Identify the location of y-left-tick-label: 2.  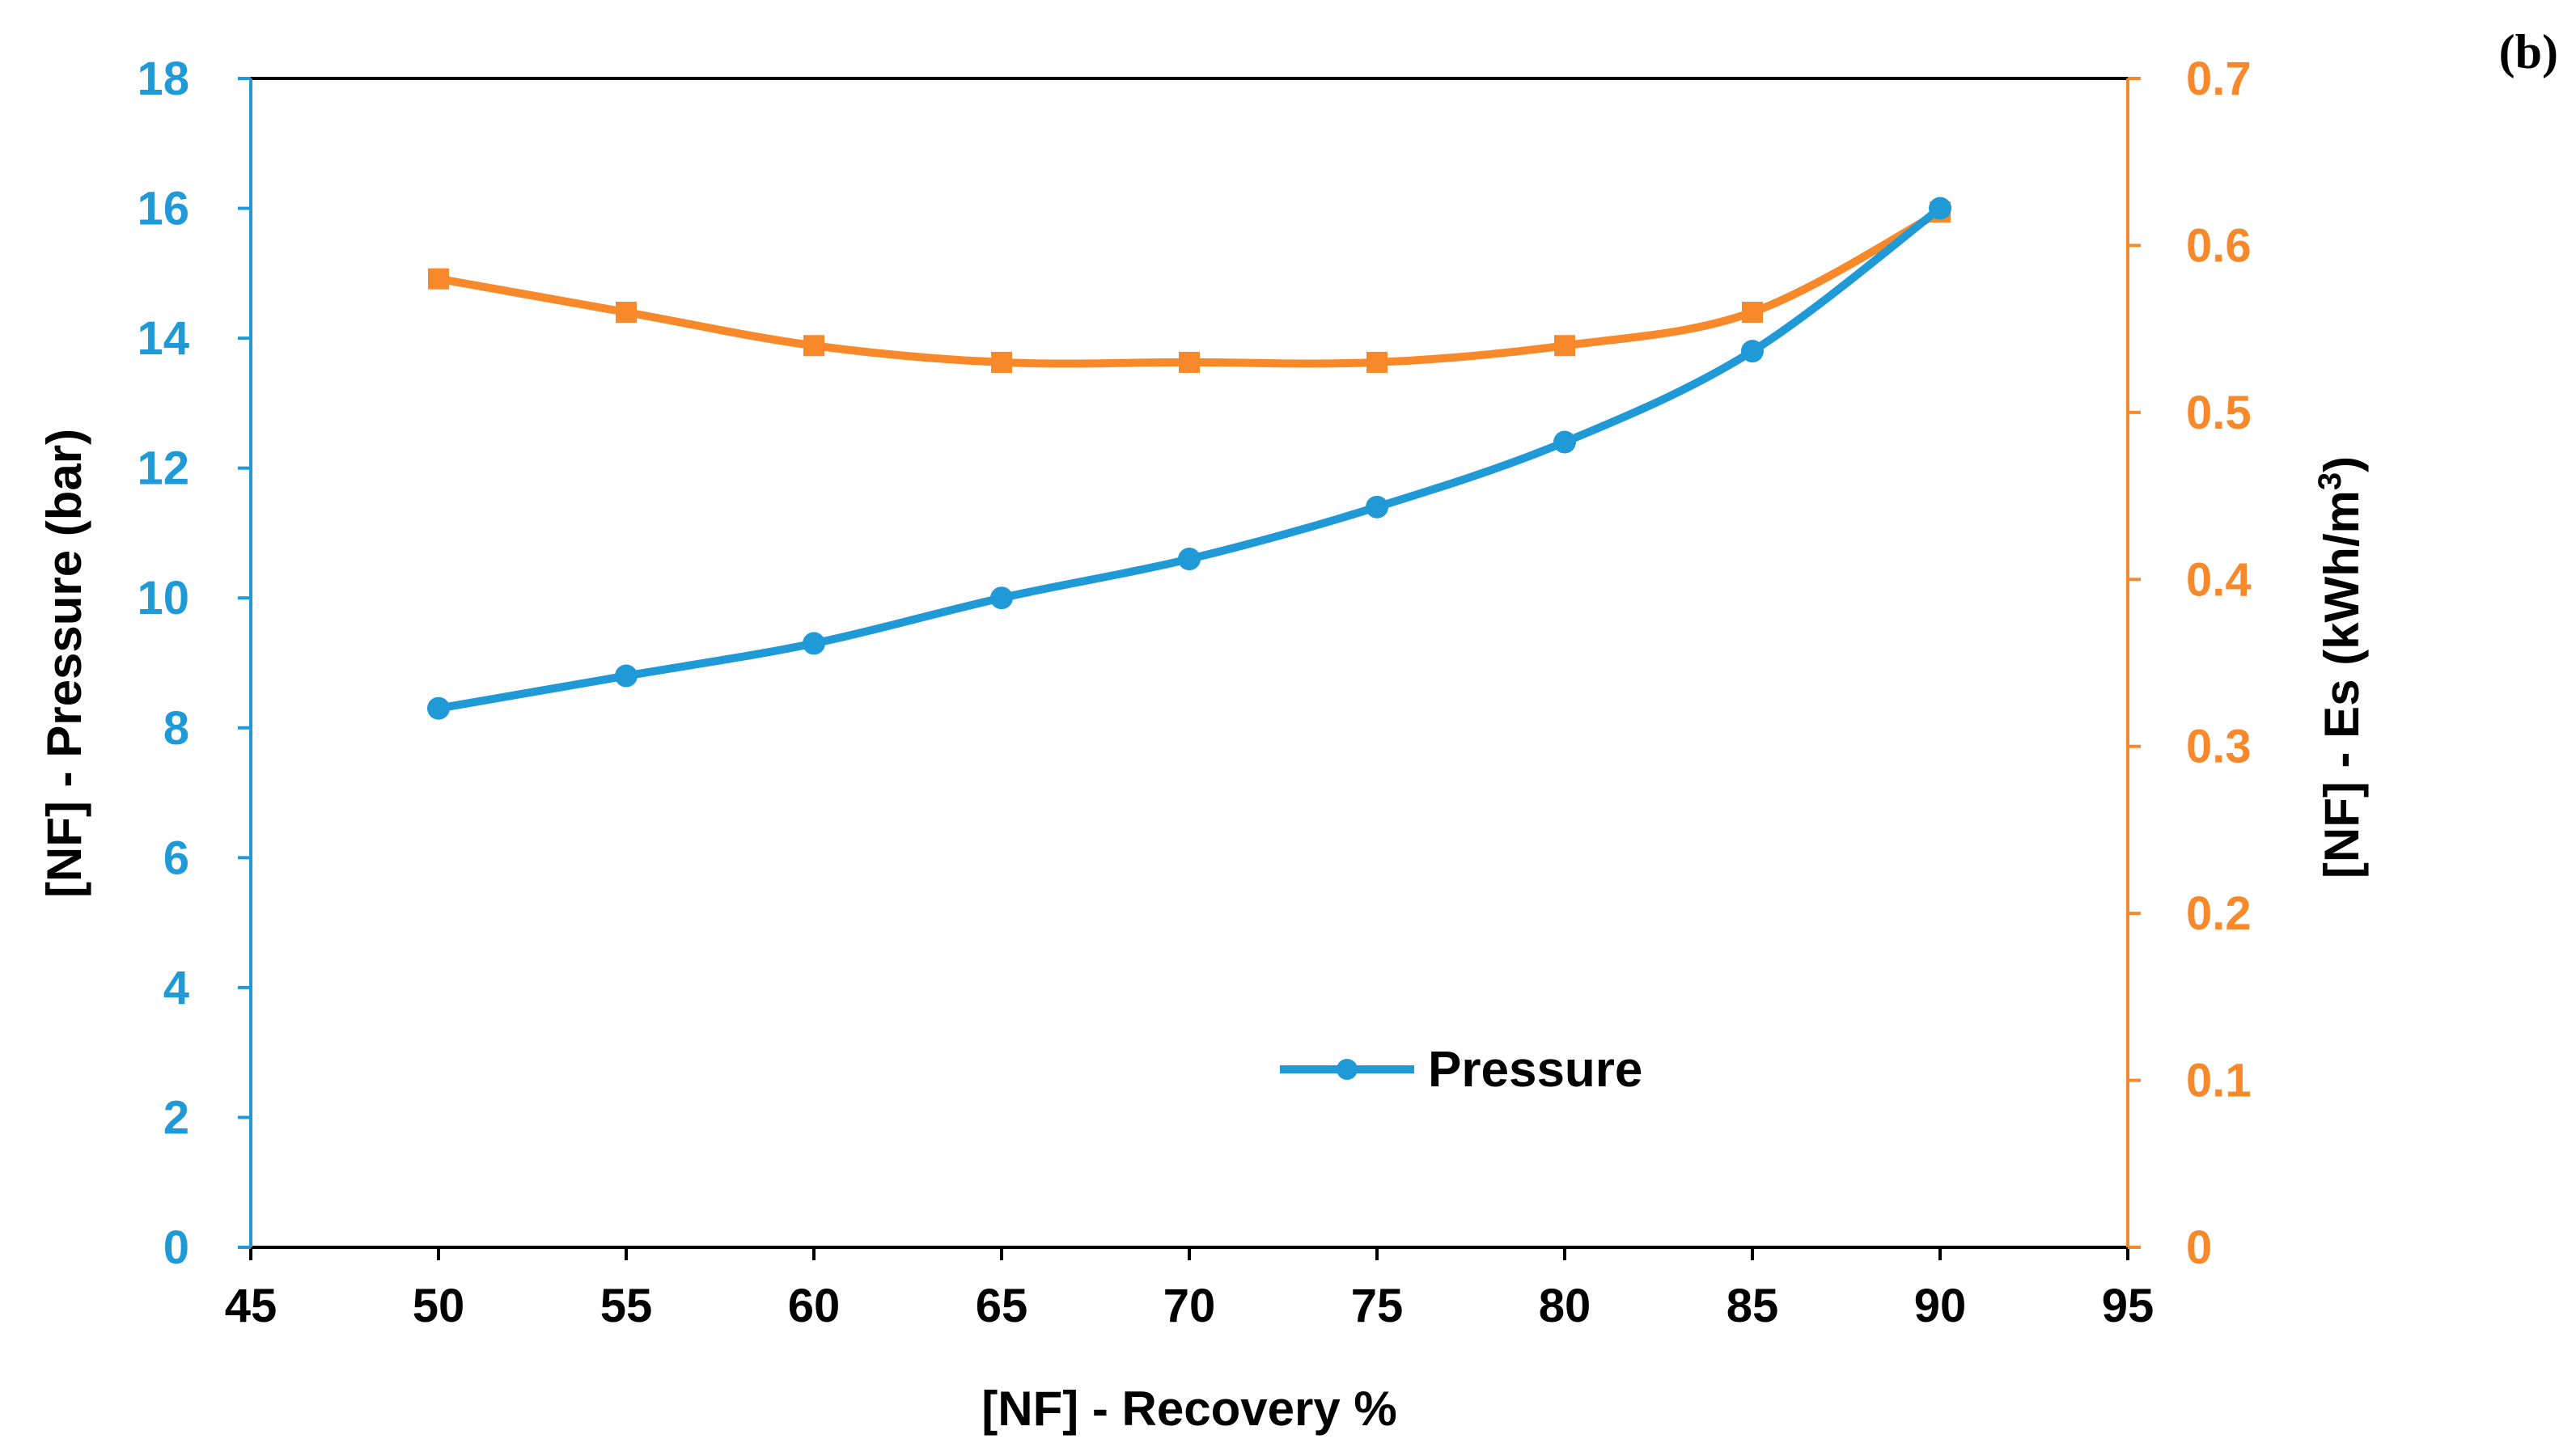
(176, 1117).